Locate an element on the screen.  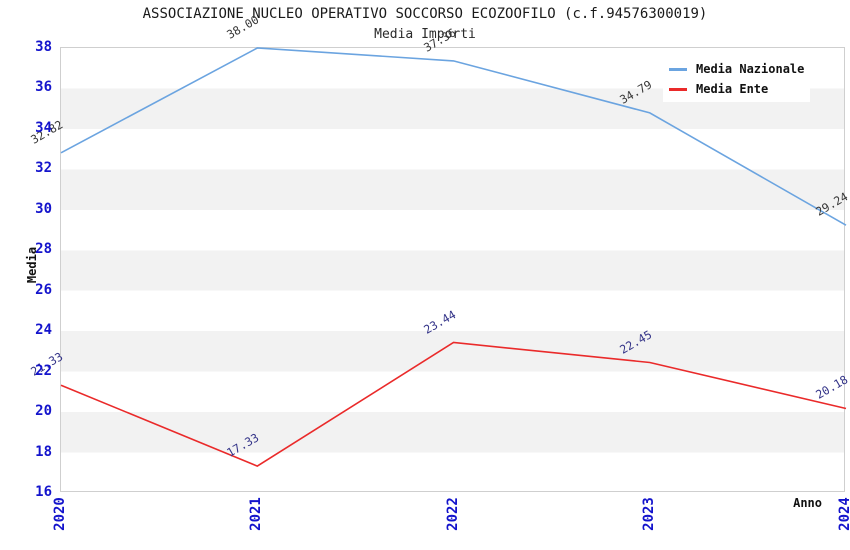
x-tick-label: 2022 is located at coordinates (452, 514).